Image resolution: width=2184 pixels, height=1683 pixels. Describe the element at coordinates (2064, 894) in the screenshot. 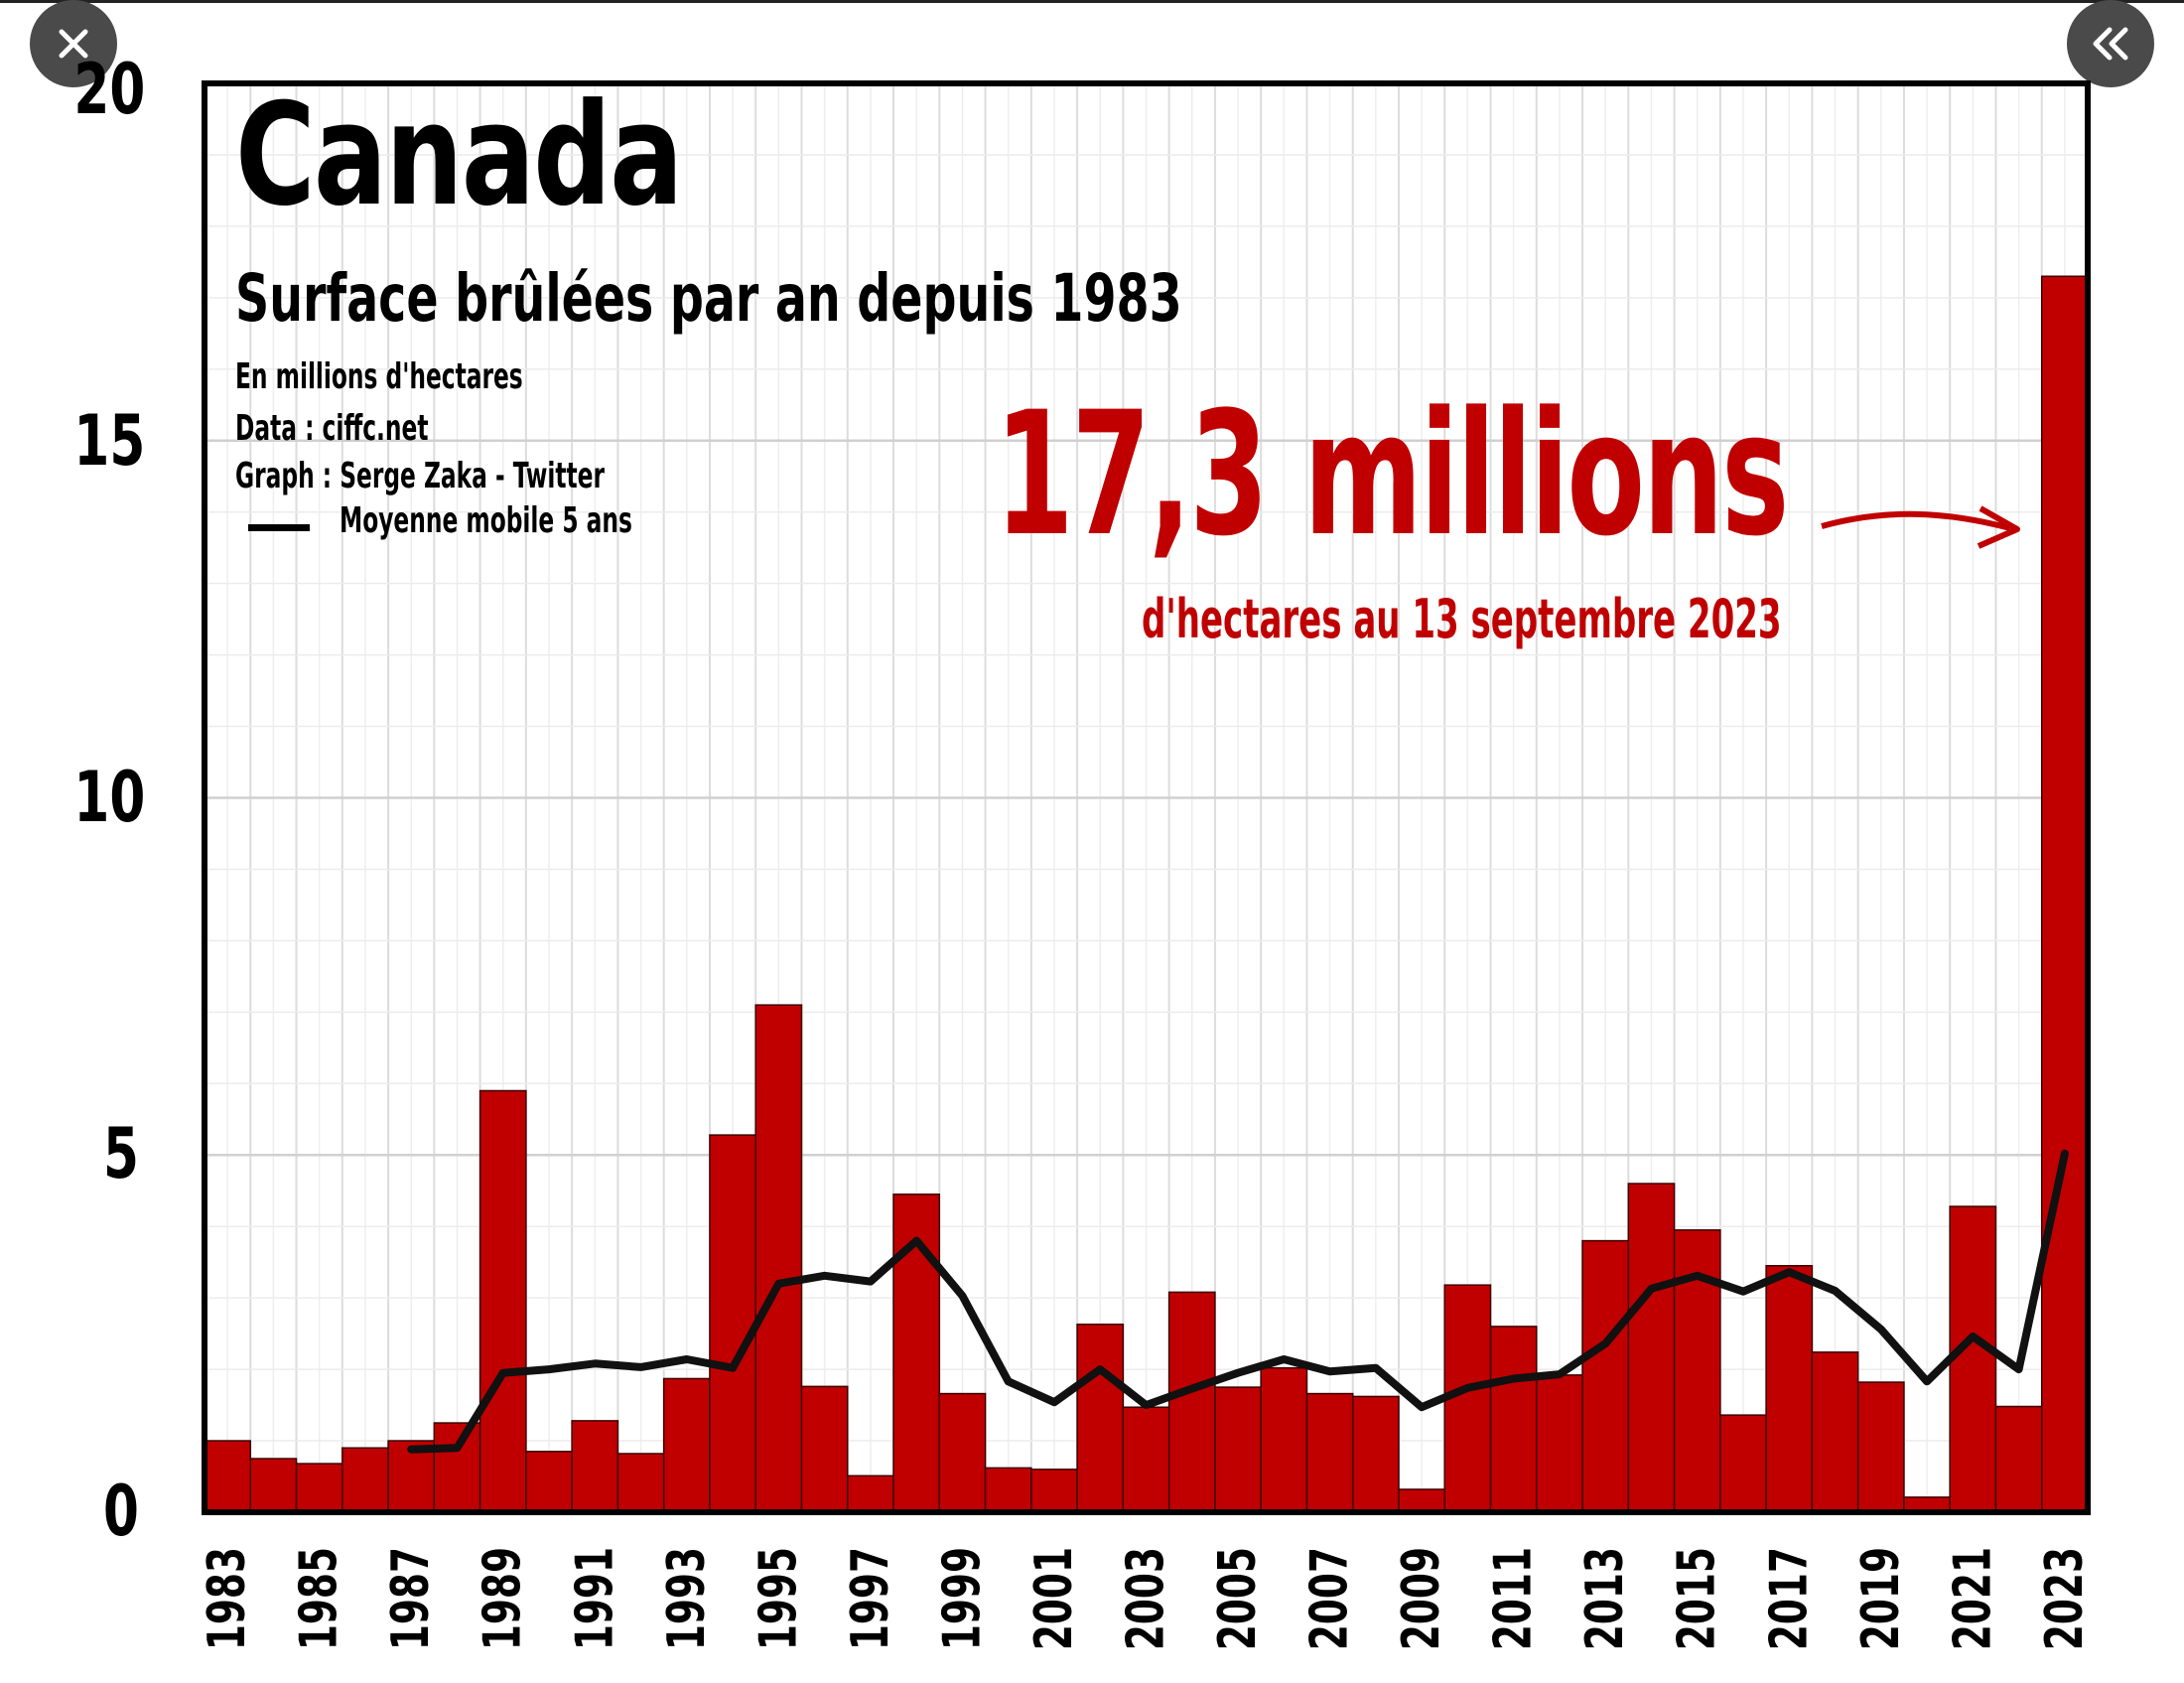

I see `bar-2023` at that location.